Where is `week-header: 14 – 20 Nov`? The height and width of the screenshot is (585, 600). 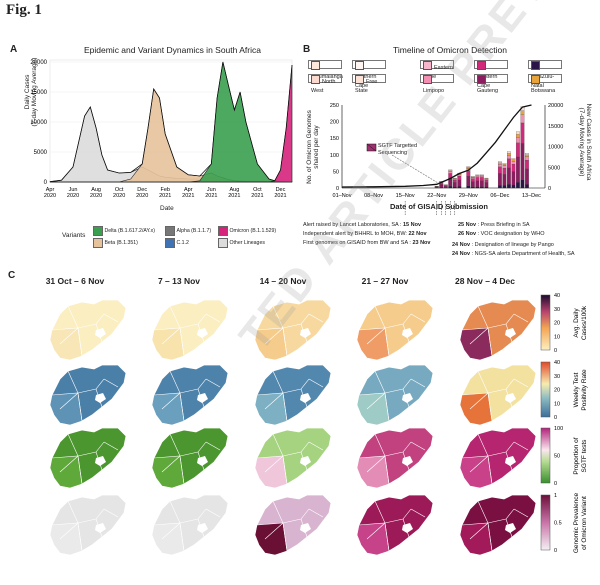
week-header: 14 – 20 Nov is located at coordinates (283, 281).